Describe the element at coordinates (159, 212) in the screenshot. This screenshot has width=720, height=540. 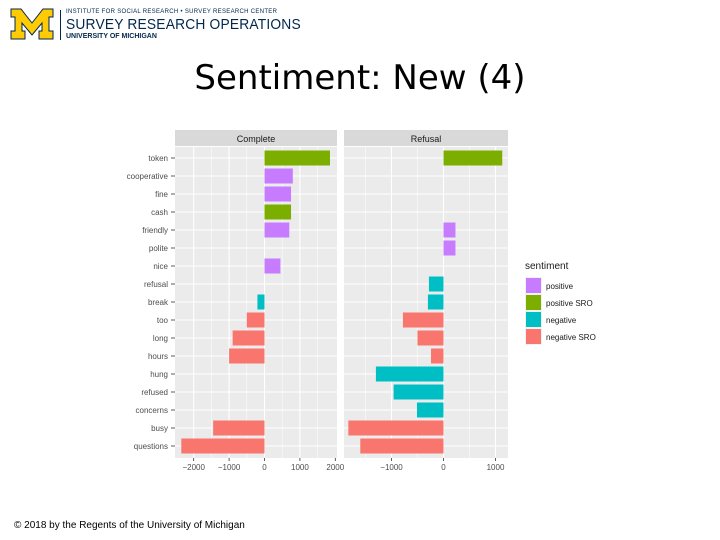
I see `y-tick-label-cash: cash` at that location.